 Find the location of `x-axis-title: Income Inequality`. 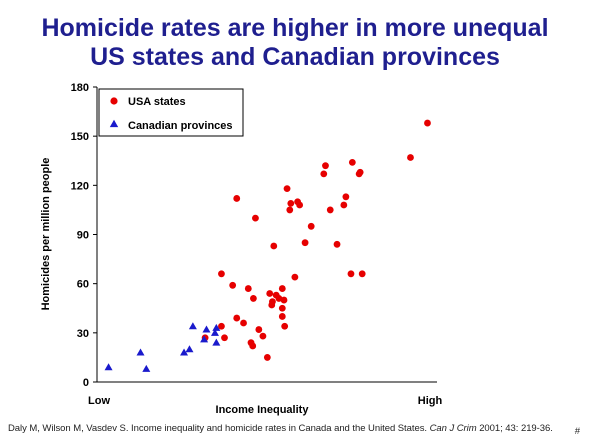

x-axis-title: Income Inequality is located at coordinates (263, 410).